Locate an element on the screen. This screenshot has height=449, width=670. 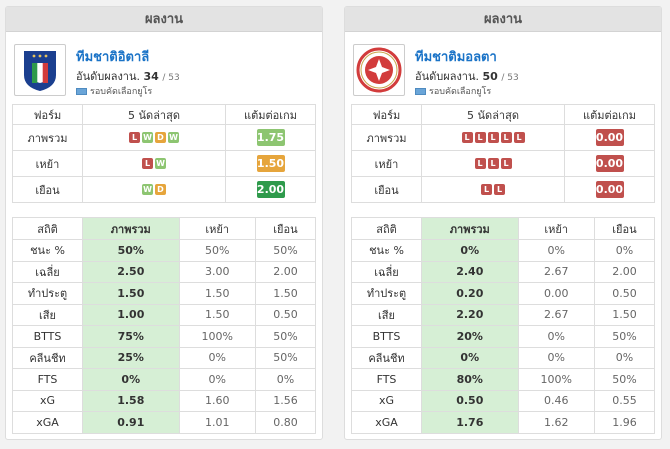
stats-row: BTTS 20% 0% 50% is located at coordinates (503, 336).